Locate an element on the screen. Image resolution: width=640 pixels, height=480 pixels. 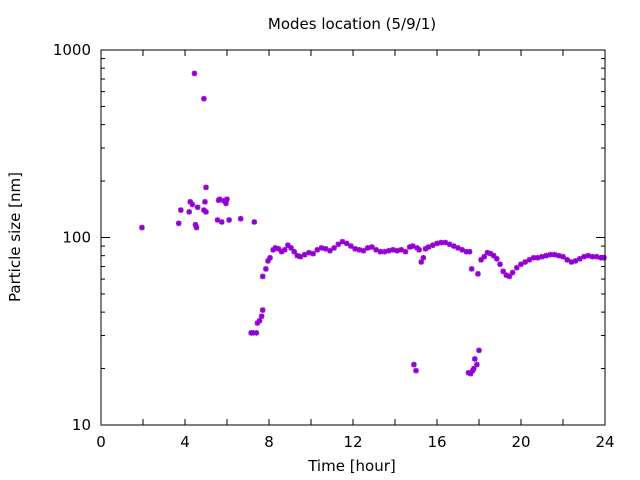
y-axis-label: Particle size [nm] is located at coordinates (15, 237).